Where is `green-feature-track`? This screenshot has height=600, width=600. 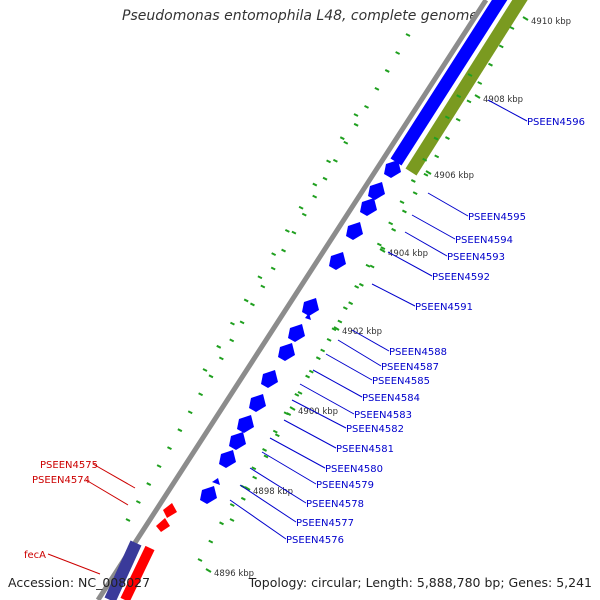 green-feature-track is located at coordinates (466, 88).